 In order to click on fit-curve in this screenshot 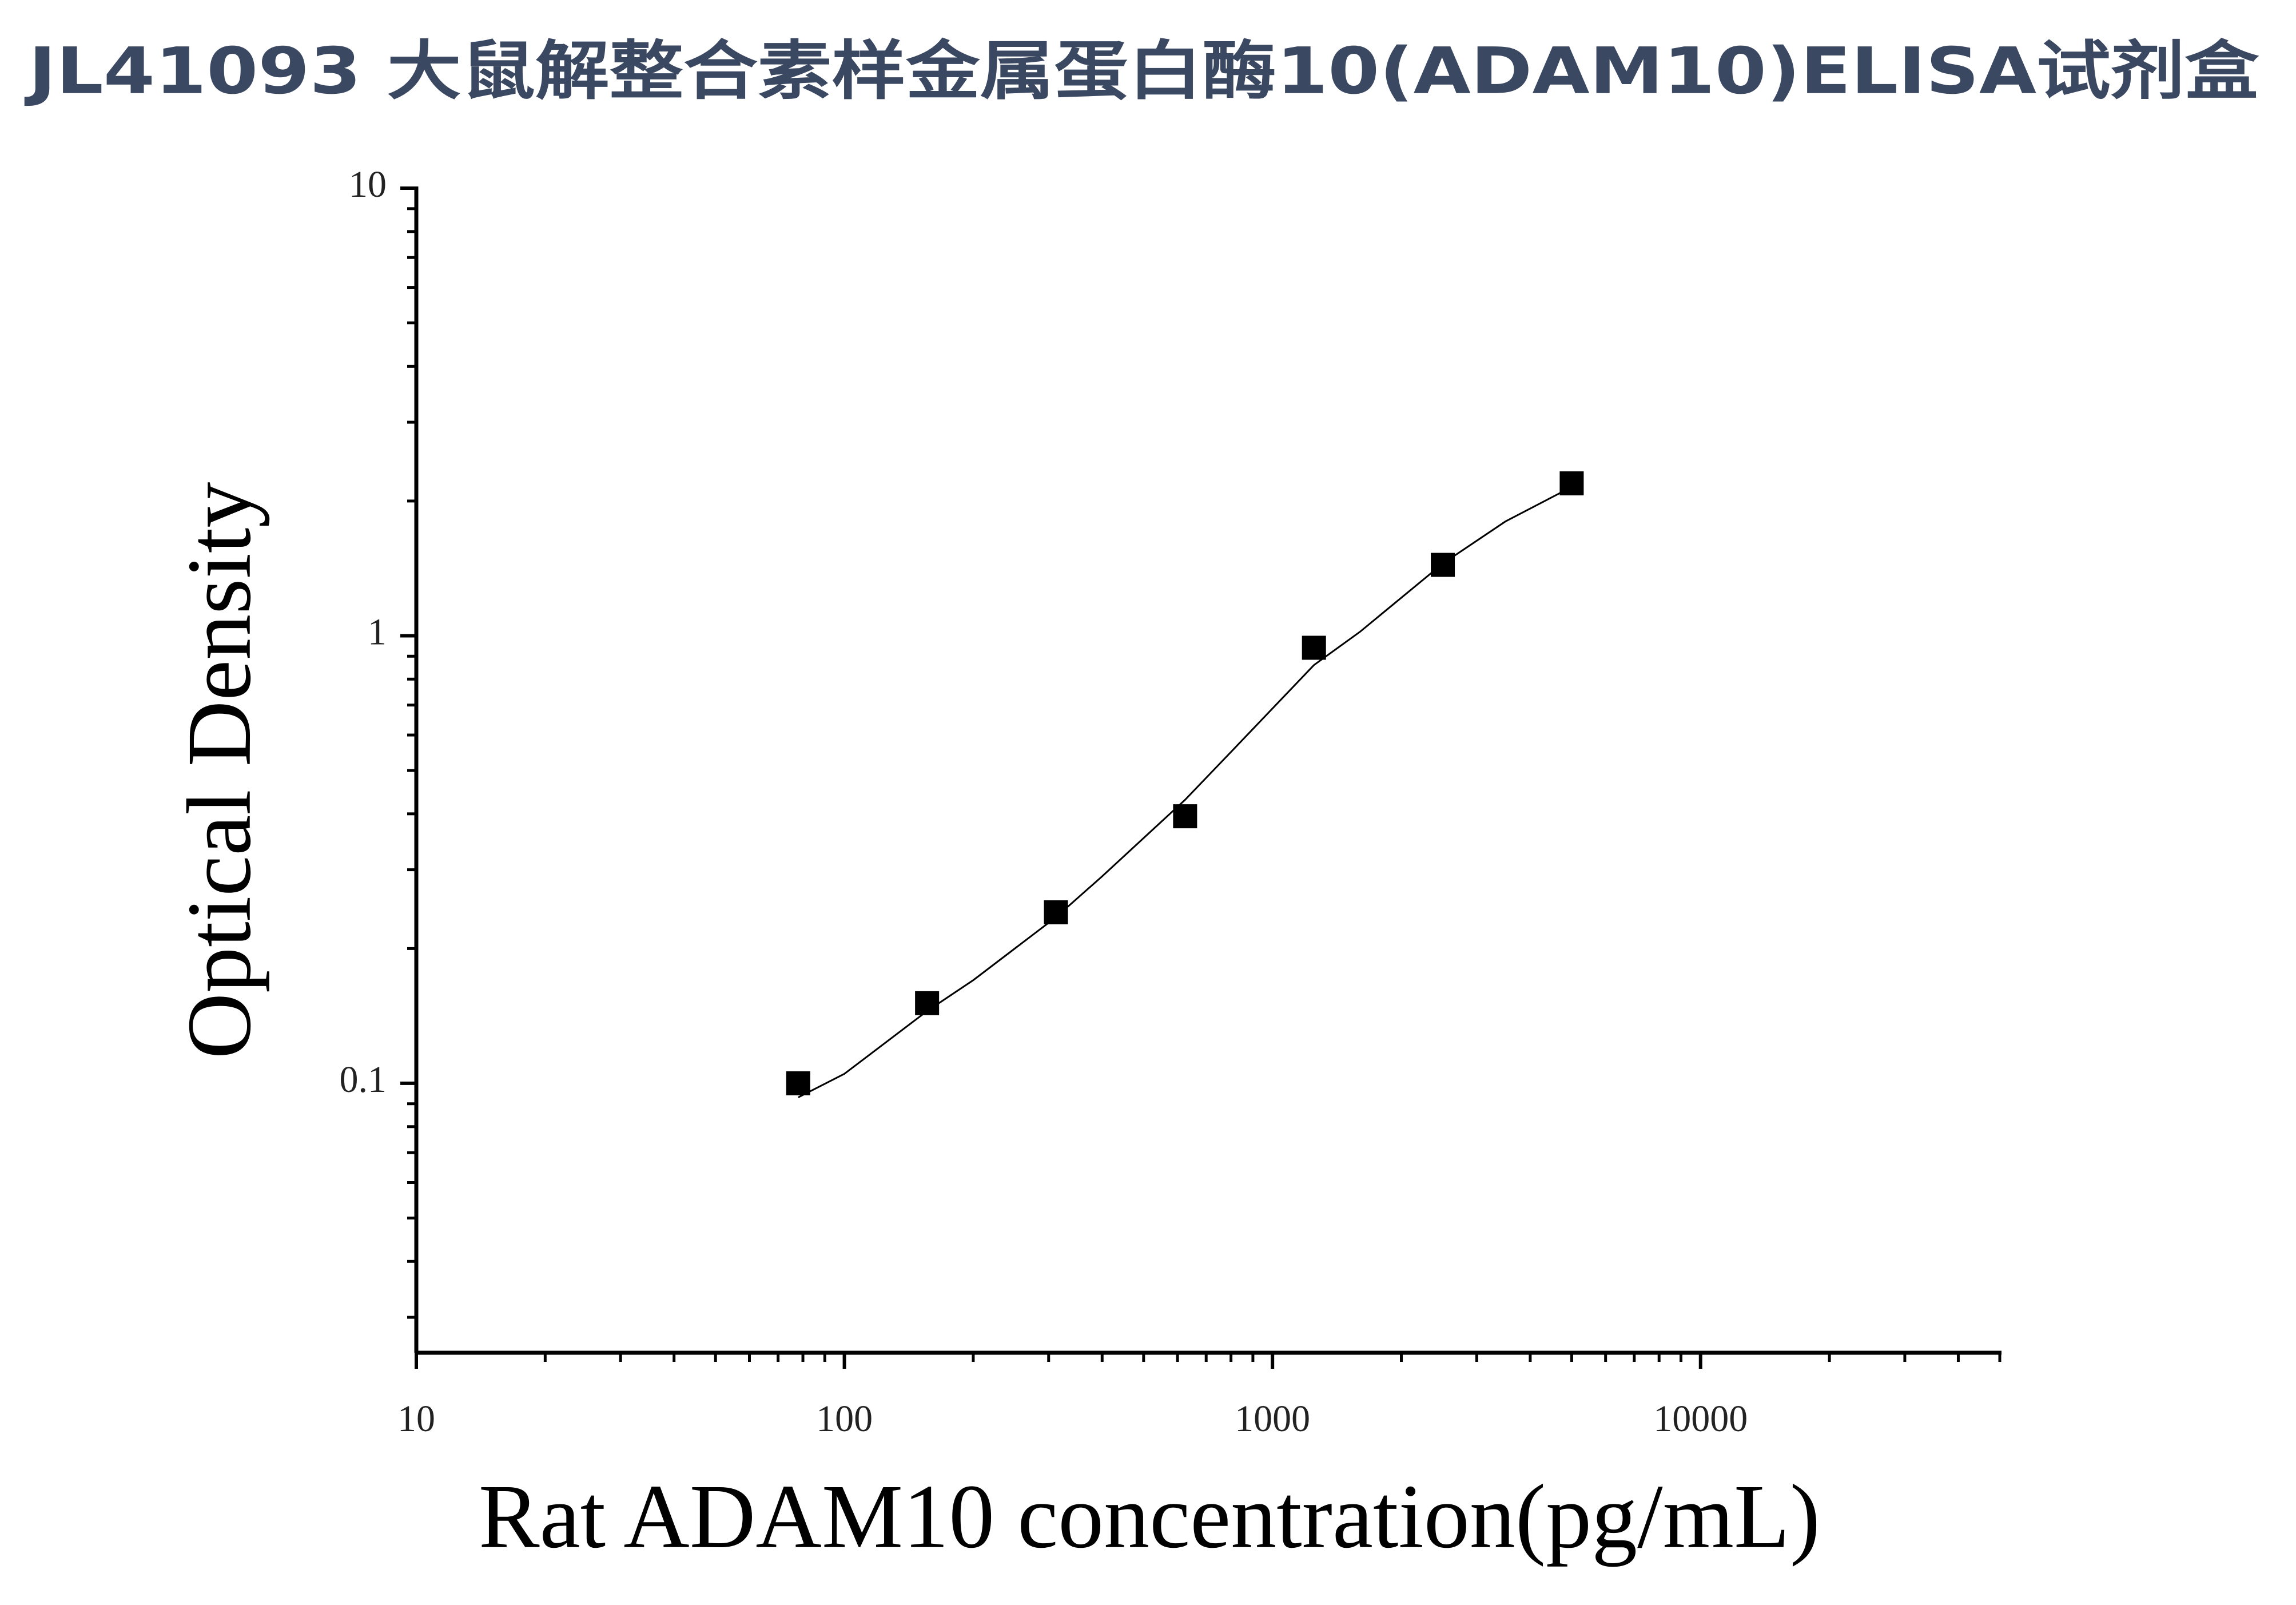, I will do `click(1185, 792)`.